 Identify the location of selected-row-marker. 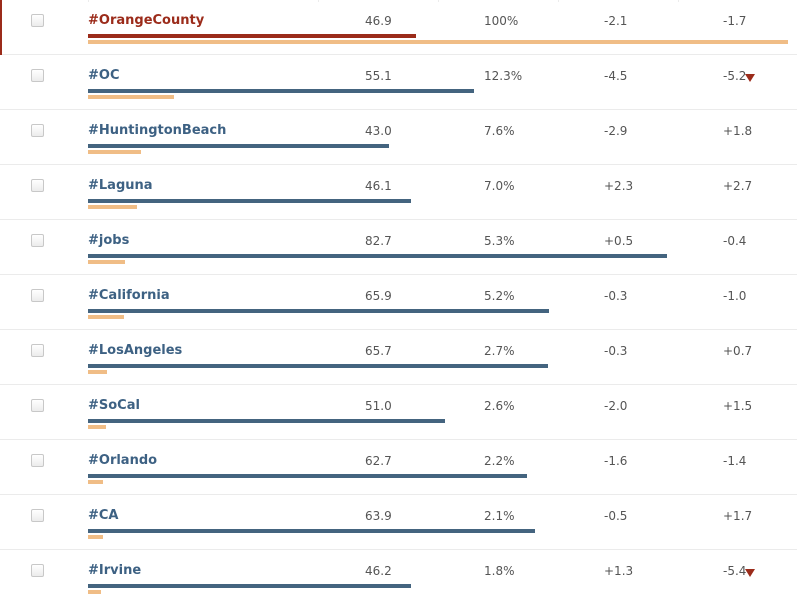
(1, 27).